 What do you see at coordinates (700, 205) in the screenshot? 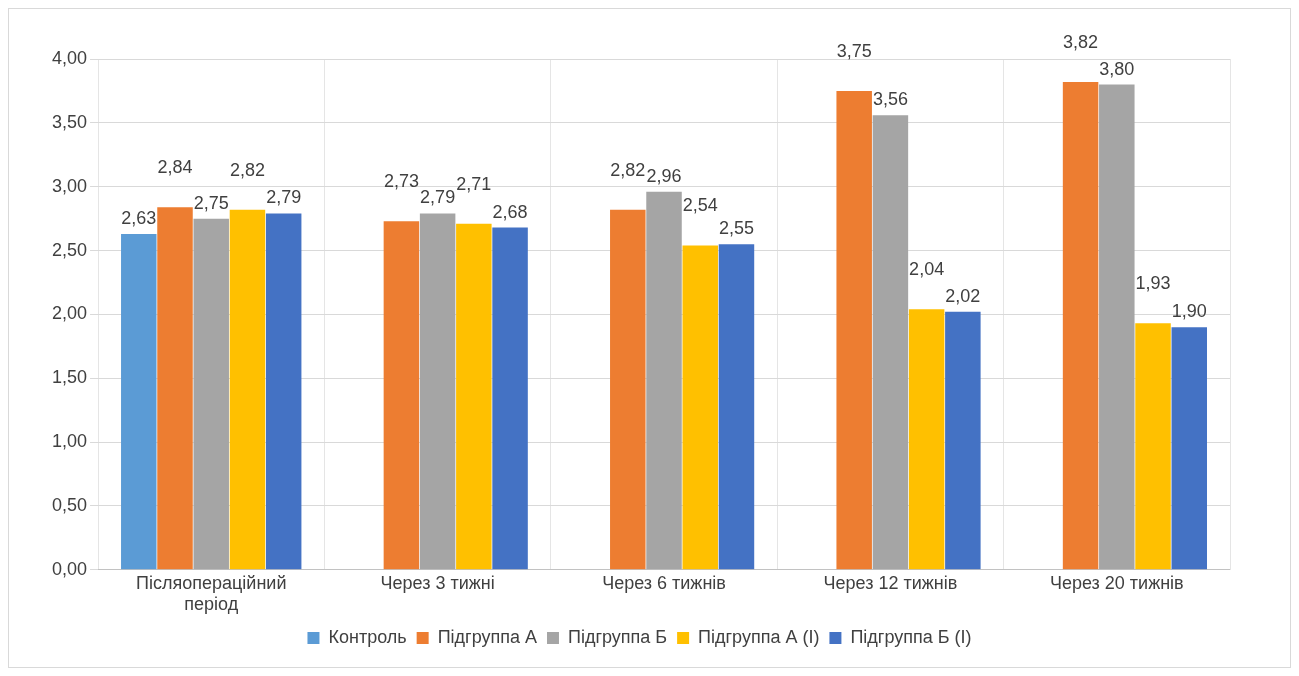
I see `data-label: 2,54` at bounding box center [700, 205].